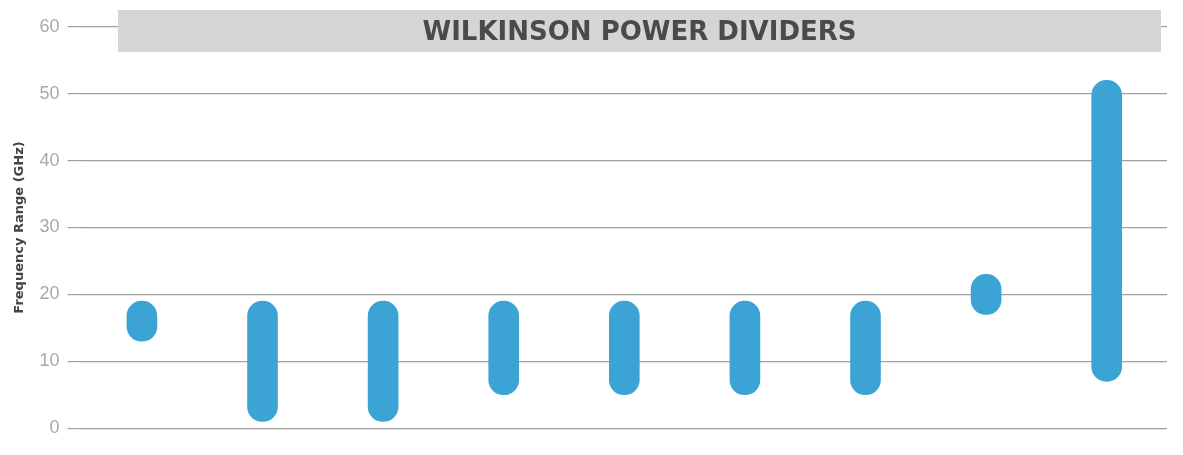 This screenshot has height=455, width=1183. Describe the element at coordinates (49, 293) in the screenshot. I see `y-tick-label: 20` at that location.